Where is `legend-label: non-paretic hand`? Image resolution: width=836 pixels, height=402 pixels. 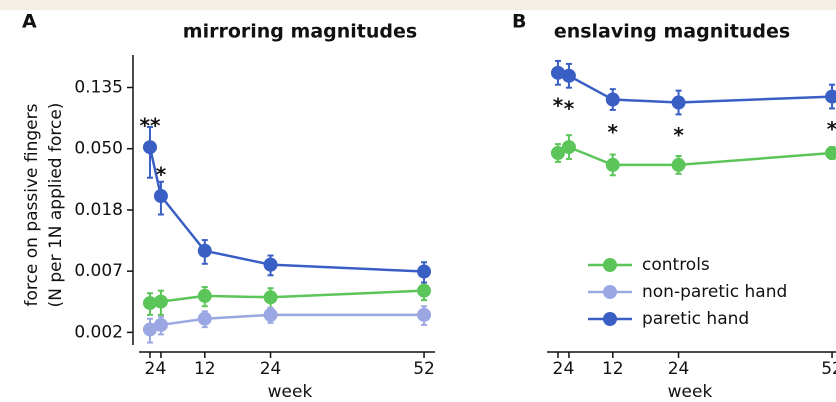
legend-label: non-paretic hand is located at coordinates (714, 292).